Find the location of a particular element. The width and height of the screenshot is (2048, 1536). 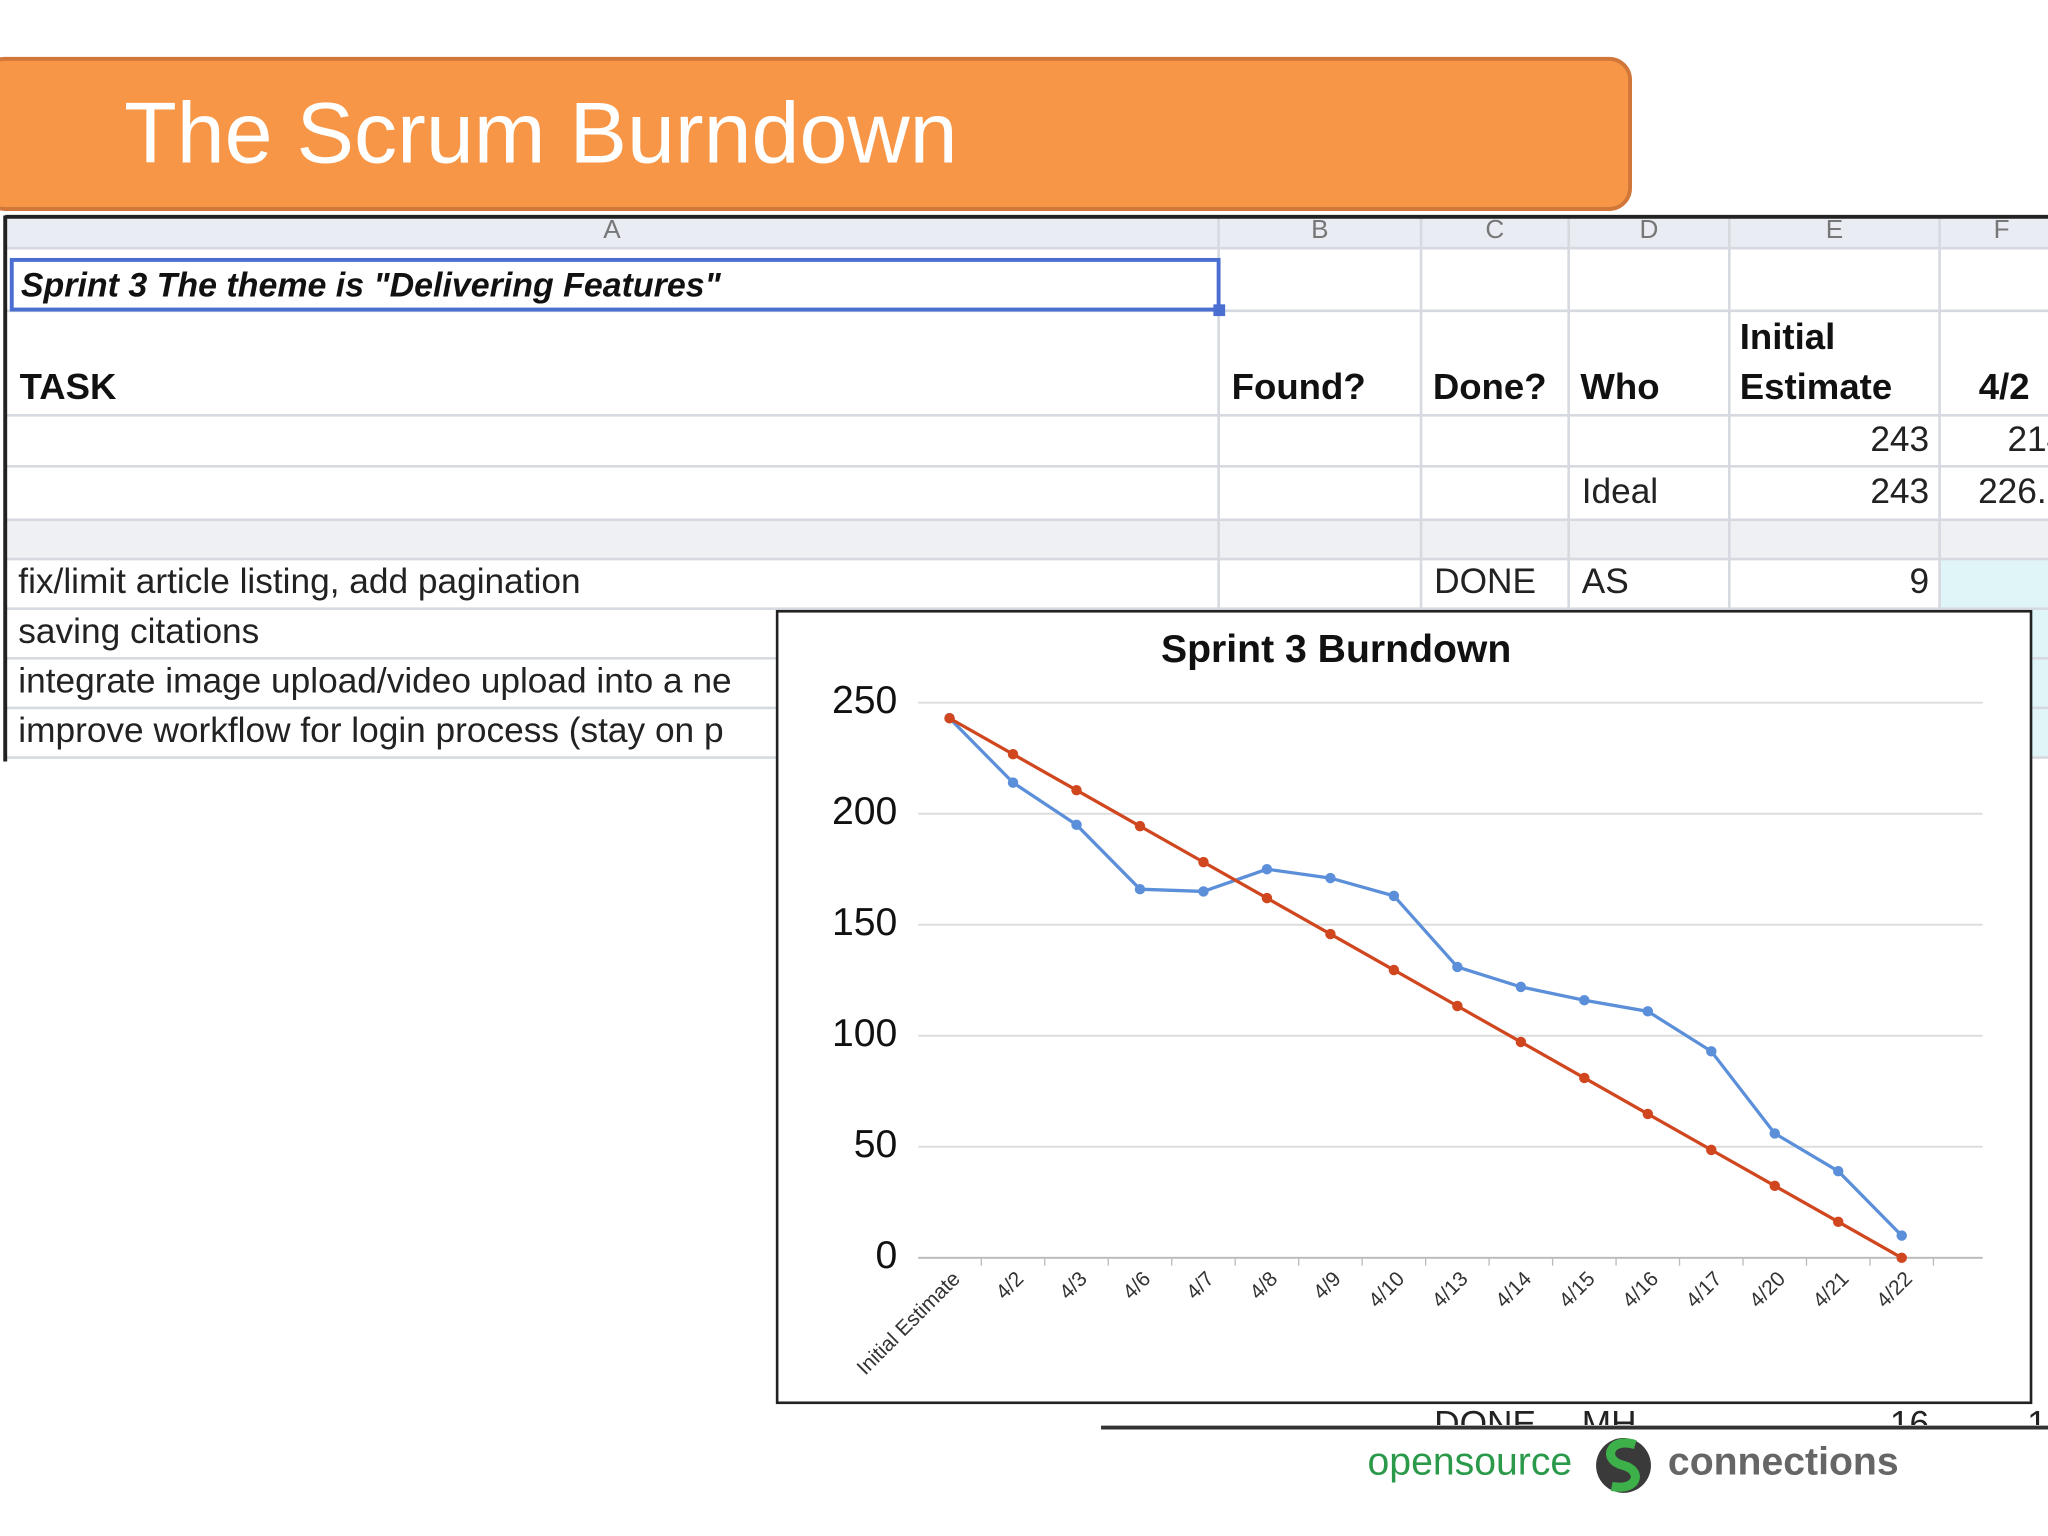

y-tick-label: 100 is located at coordinates (864, 1033).